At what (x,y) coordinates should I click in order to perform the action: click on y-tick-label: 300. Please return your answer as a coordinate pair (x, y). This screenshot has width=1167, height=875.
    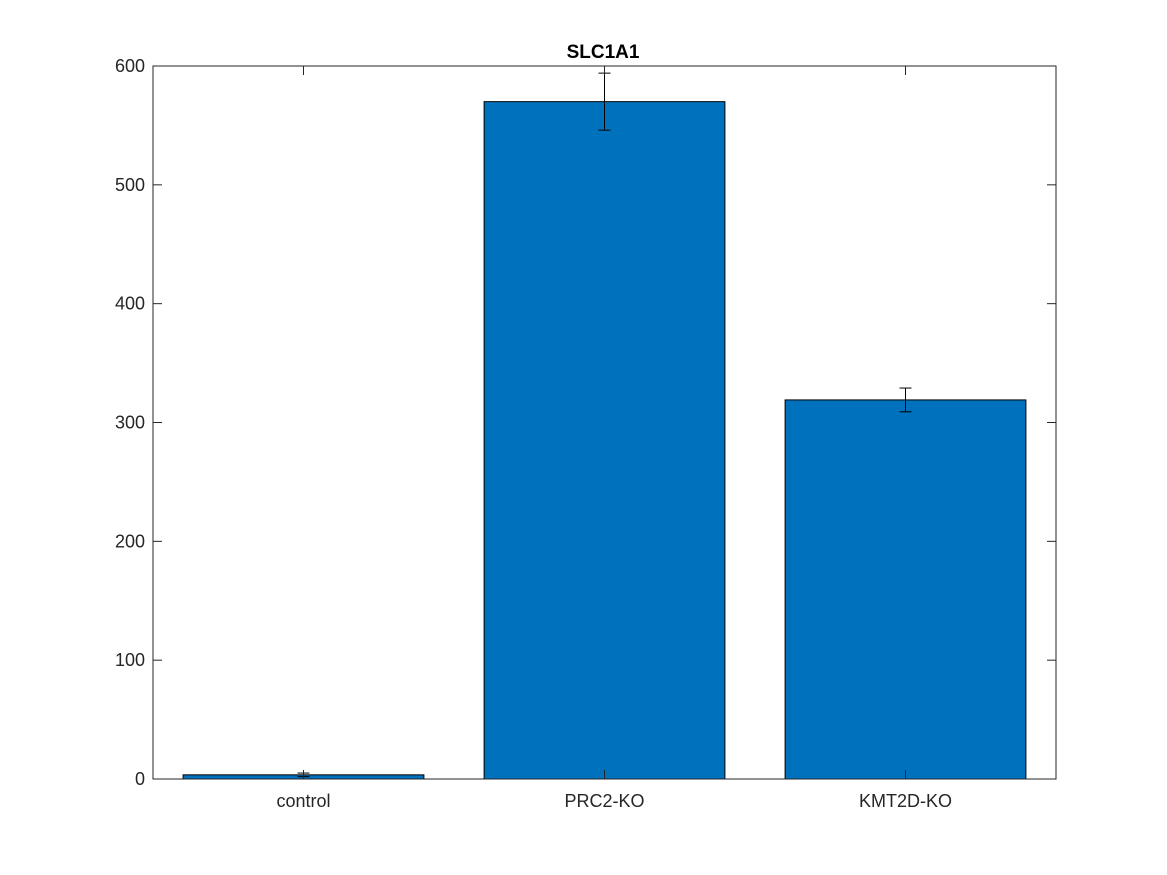
    Looking at the image, I should click on (130, 423).